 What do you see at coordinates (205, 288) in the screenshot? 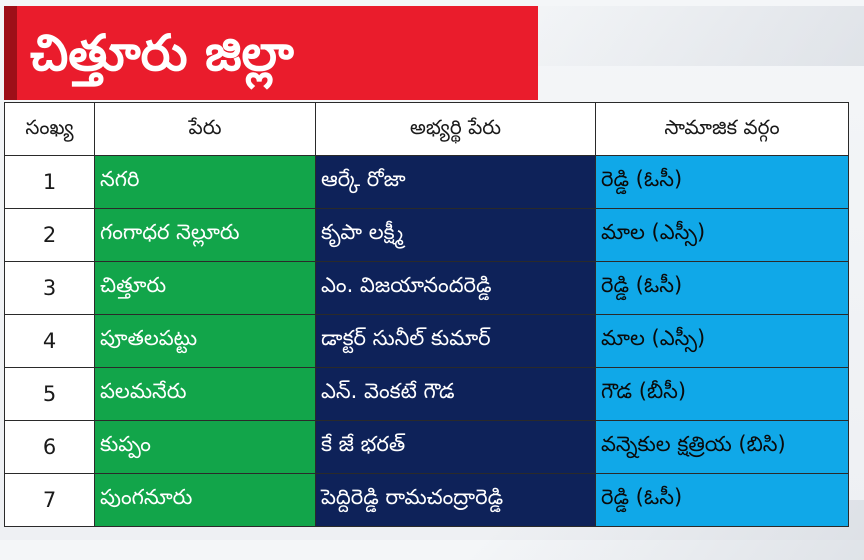
I see `constituency-name: చిత్తూరు` at bounding box center [205, 288].